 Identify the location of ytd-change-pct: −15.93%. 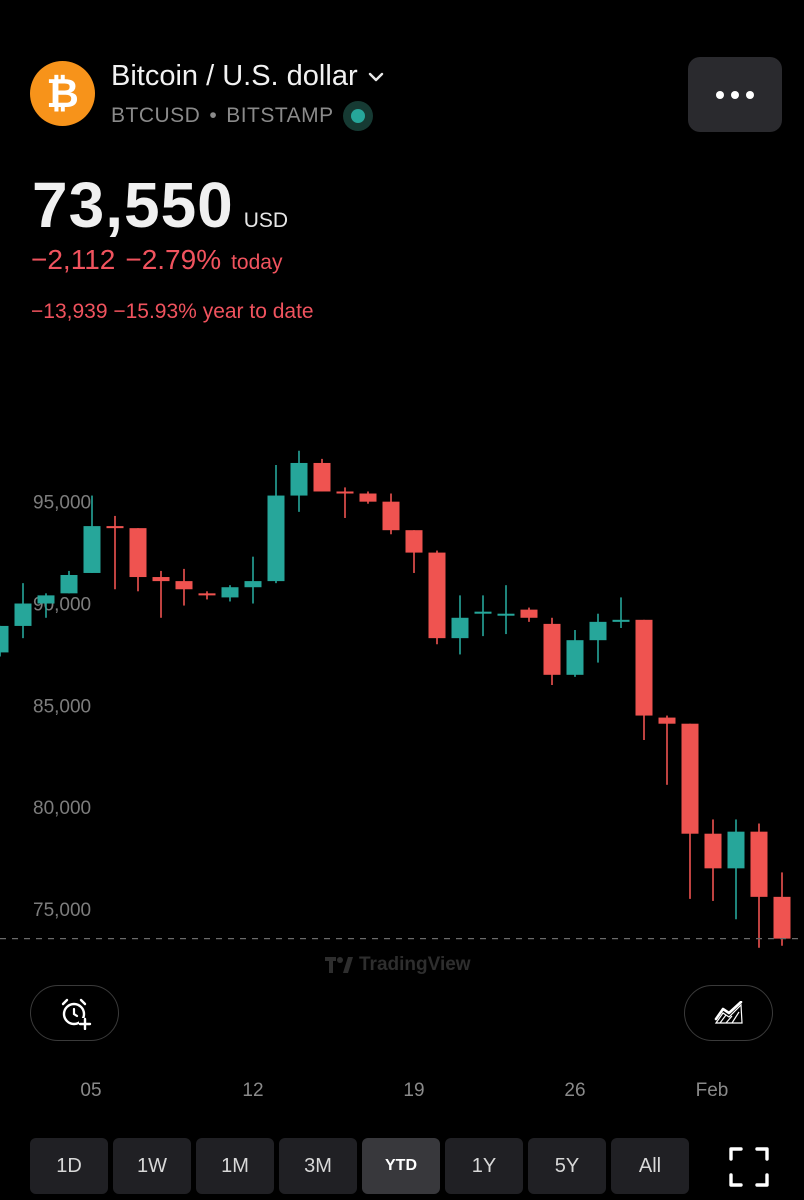
(155, 311).